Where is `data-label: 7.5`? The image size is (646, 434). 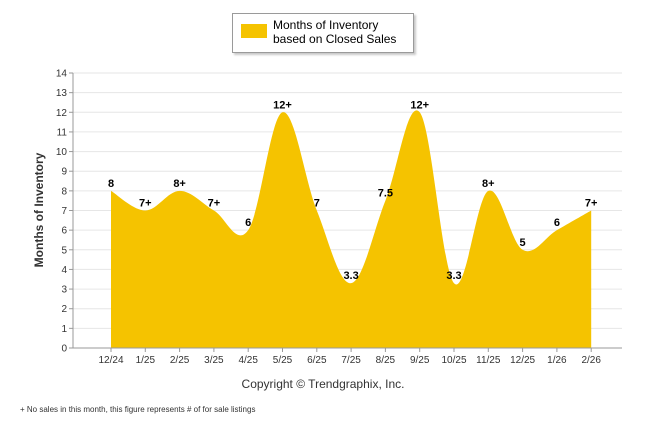 data-label: 7.5 is located at coordinates (385, 194).